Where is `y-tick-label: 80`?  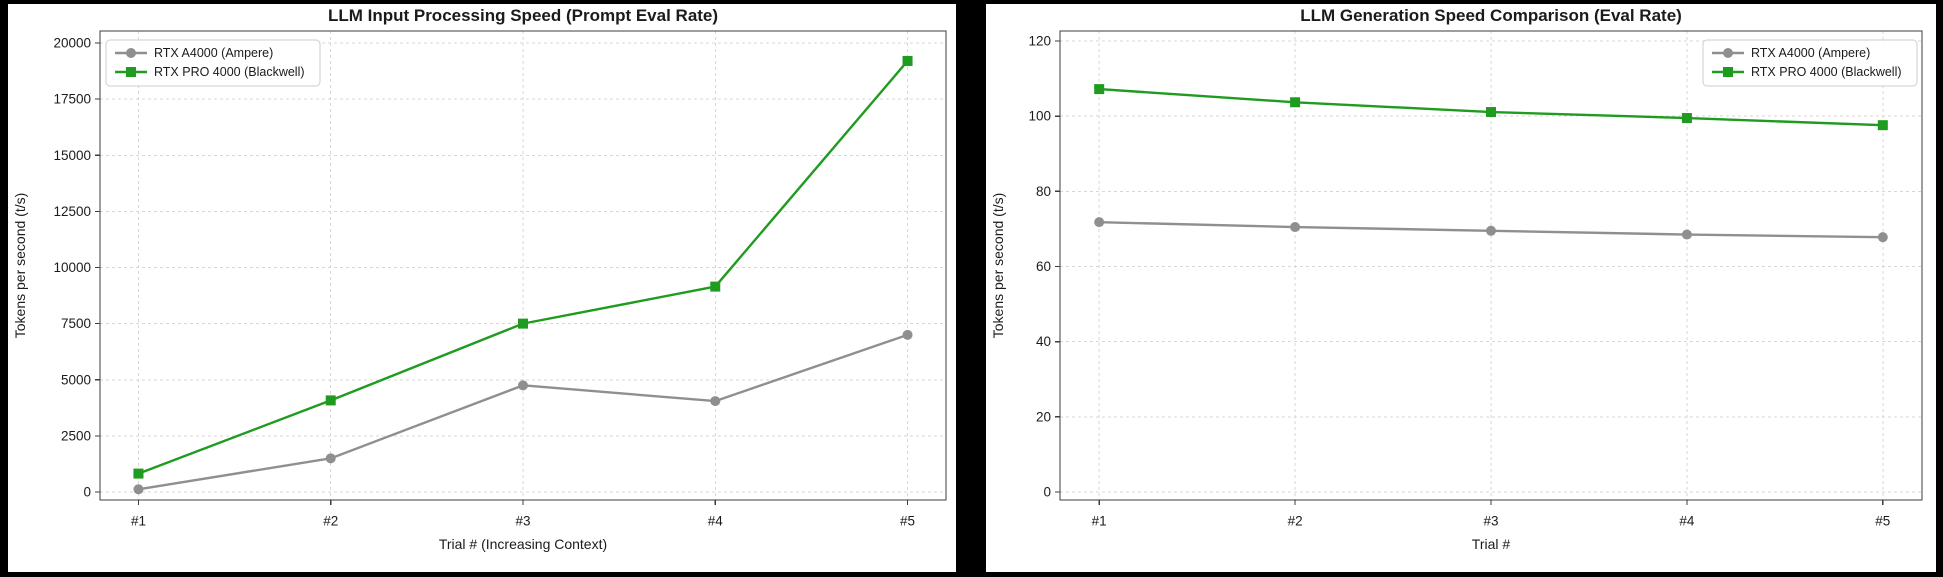
y-tick-label: 80 is located at coordinates (1043, 191).